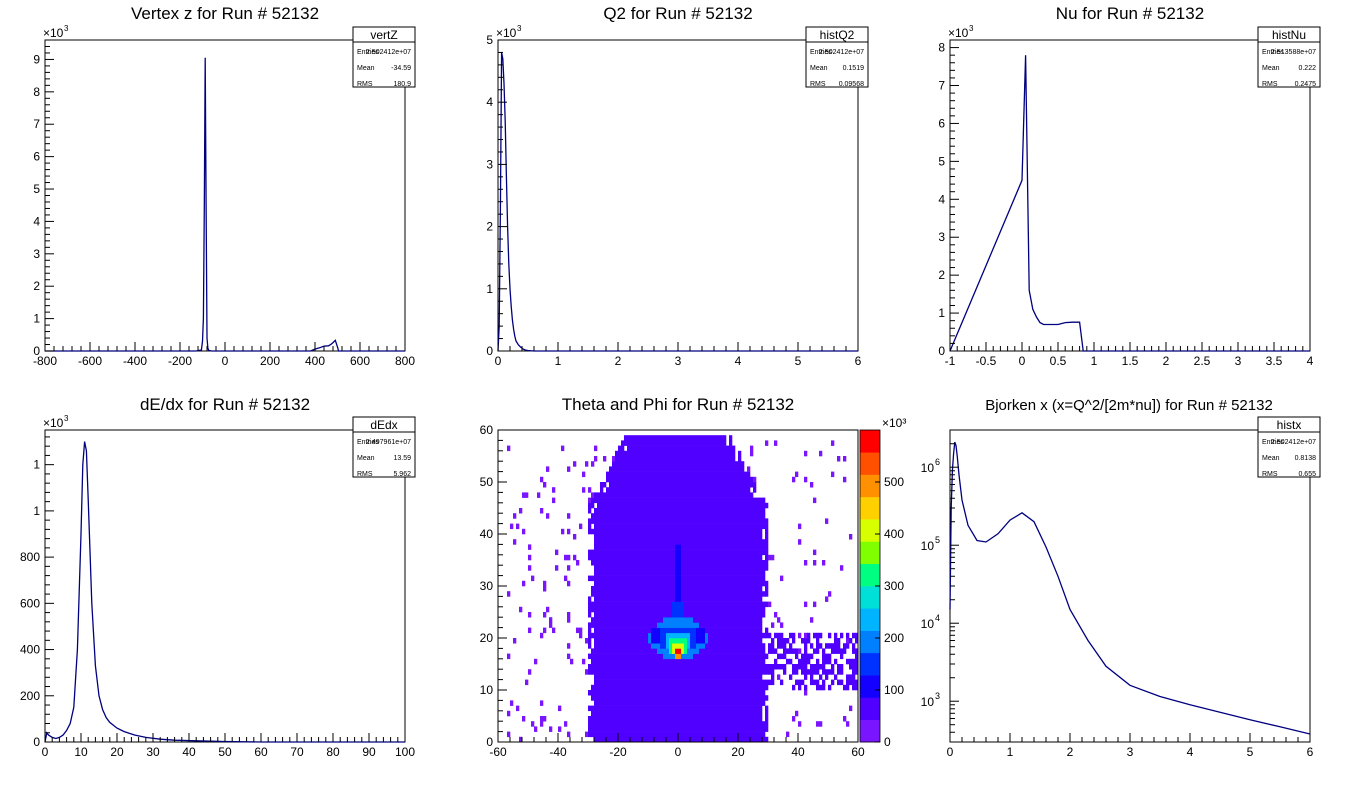 The image size is (1356, 787). I want to click on y-tick-label: 1, so click(941, 313).